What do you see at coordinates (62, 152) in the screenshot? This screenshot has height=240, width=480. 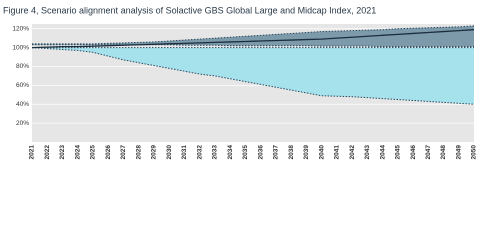 I see `x-tick-label: 2023` at bounding box center [62, 152].